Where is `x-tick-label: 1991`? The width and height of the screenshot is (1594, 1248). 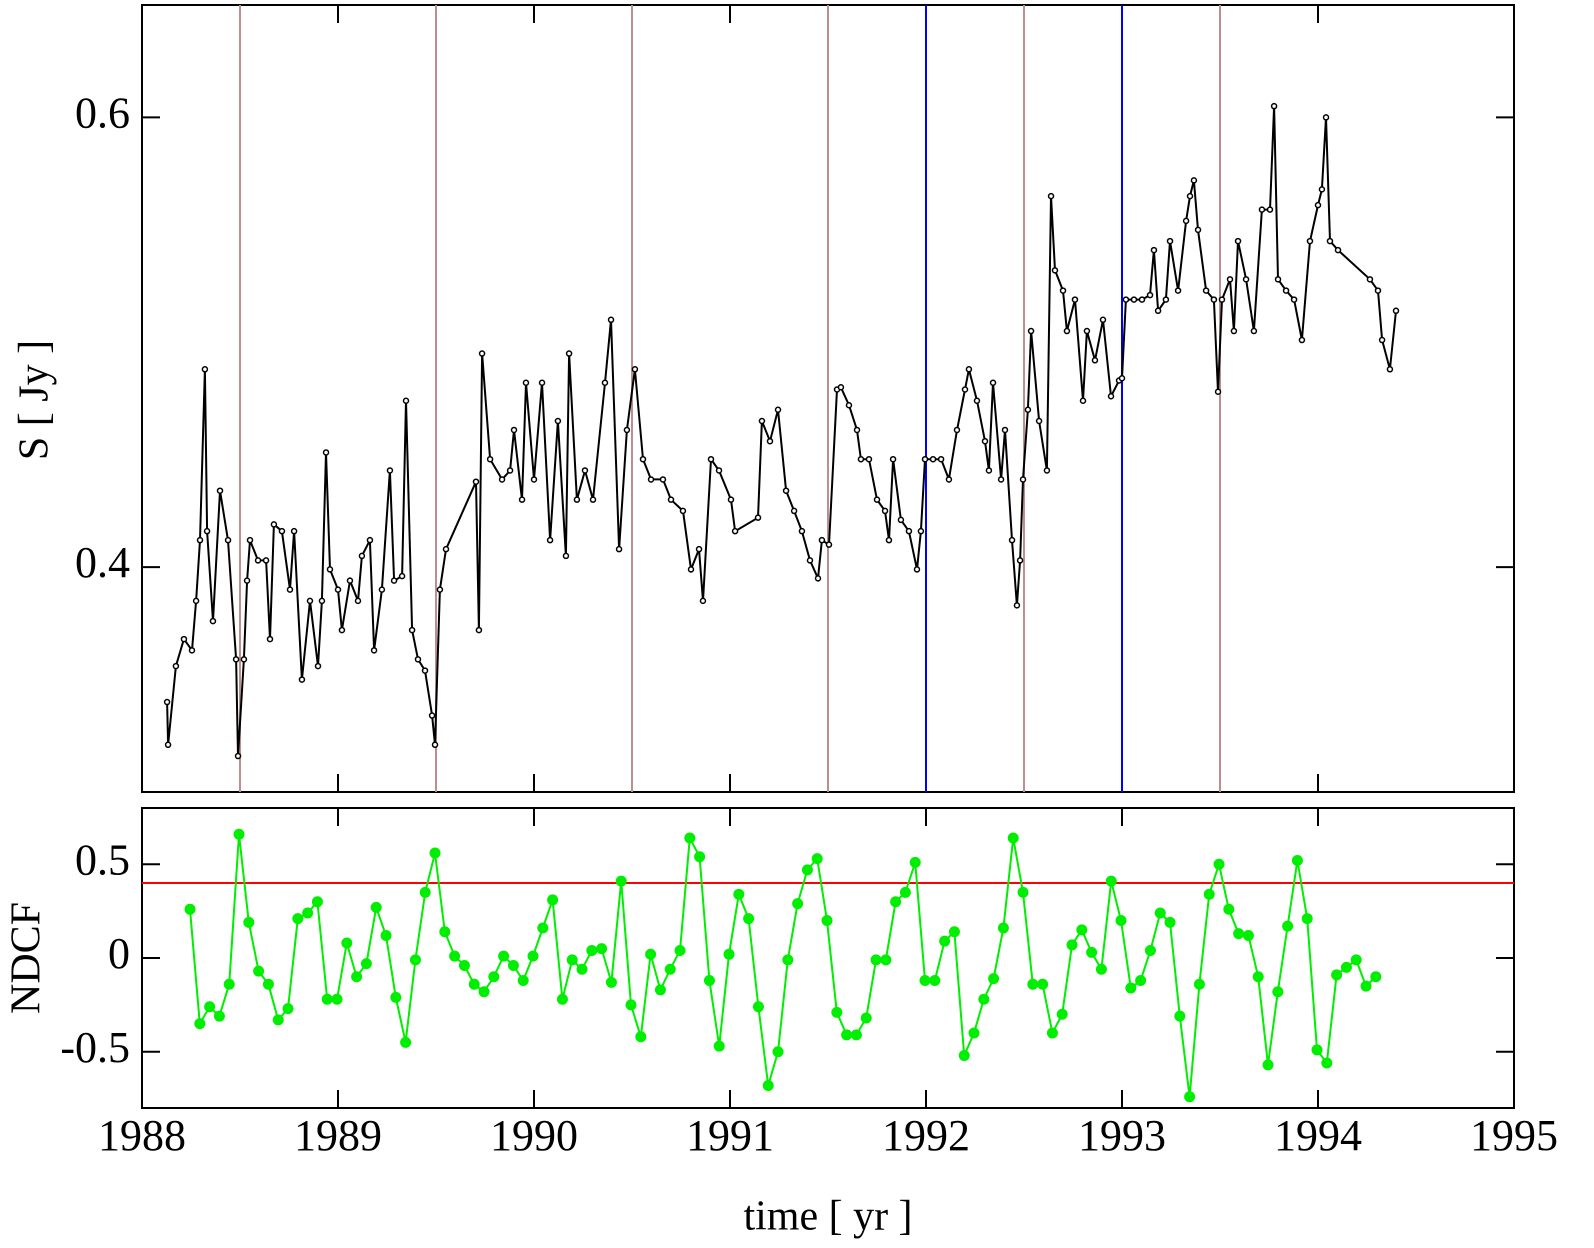 x-tick-label: 1991 is located at coordinates (730, 1135).